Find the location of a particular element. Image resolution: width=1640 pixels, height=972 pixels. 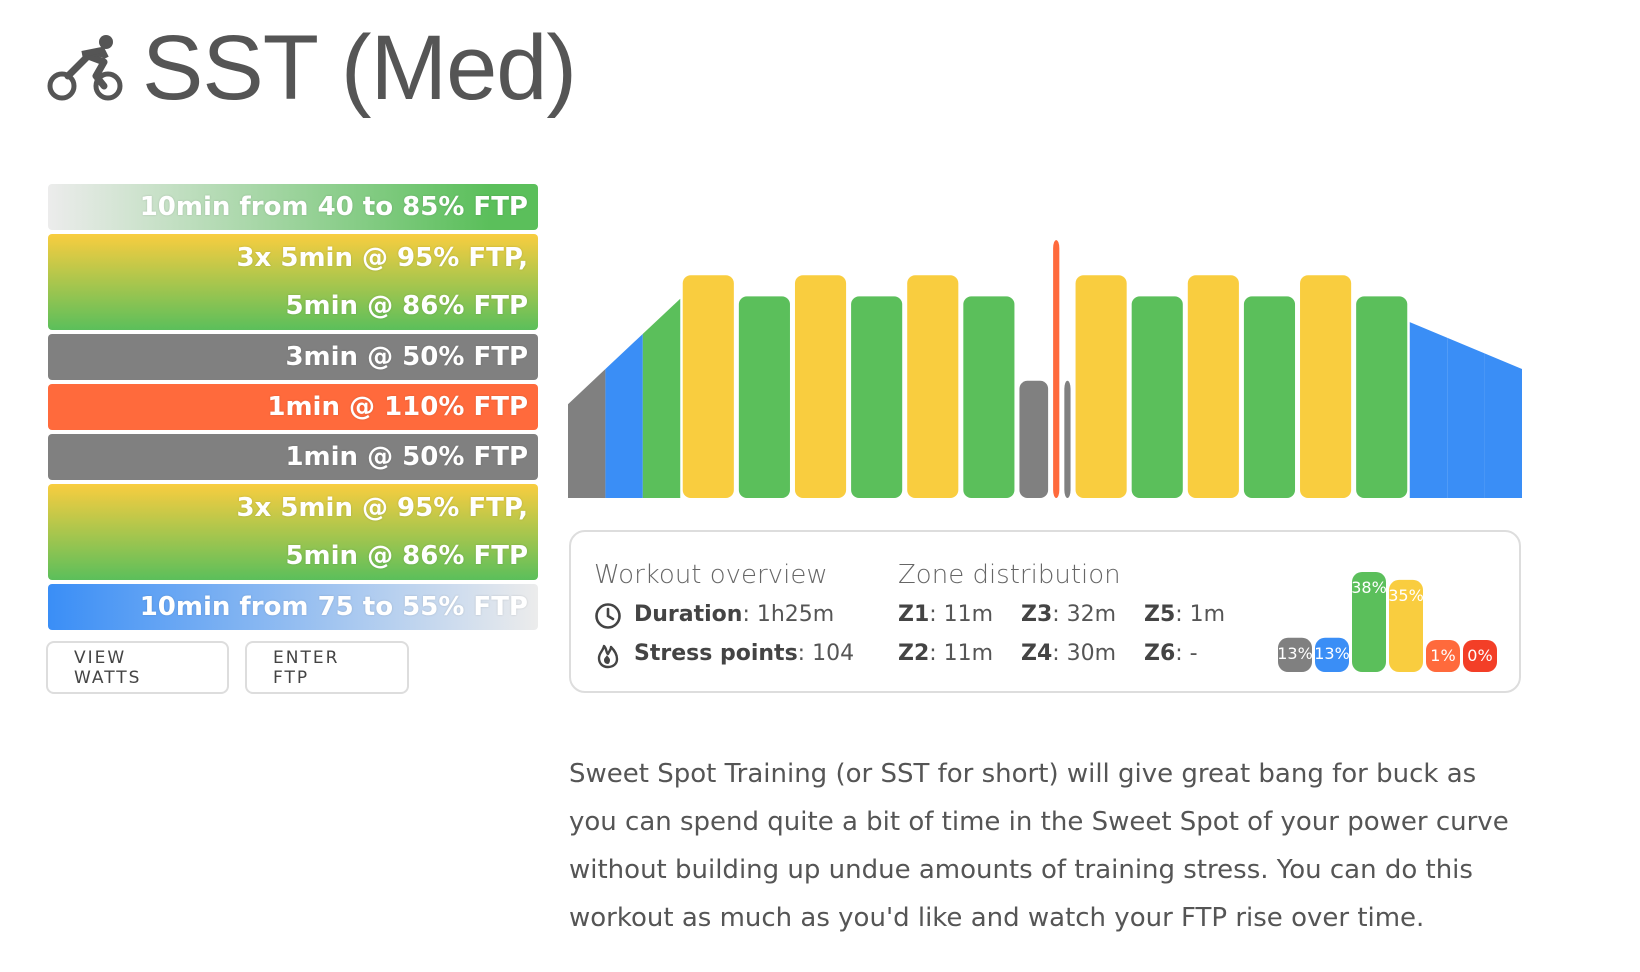

step-recovery-1: 3min @ 50% FTP is located at coordinates (293, 357).